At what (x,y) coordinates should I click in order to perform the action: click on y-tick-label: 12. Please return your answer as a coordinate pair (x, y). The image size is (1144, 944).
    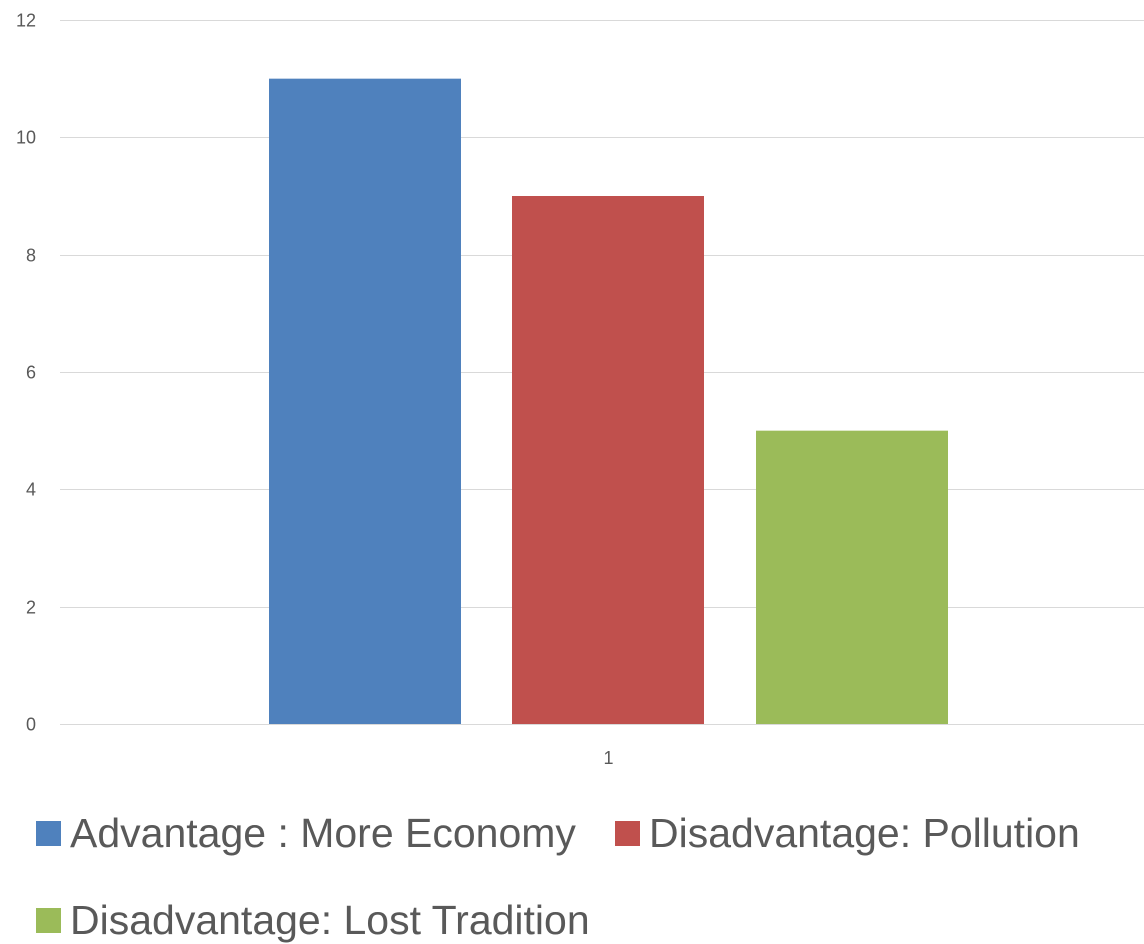
    Looking at the image, I should click on (26, 21).